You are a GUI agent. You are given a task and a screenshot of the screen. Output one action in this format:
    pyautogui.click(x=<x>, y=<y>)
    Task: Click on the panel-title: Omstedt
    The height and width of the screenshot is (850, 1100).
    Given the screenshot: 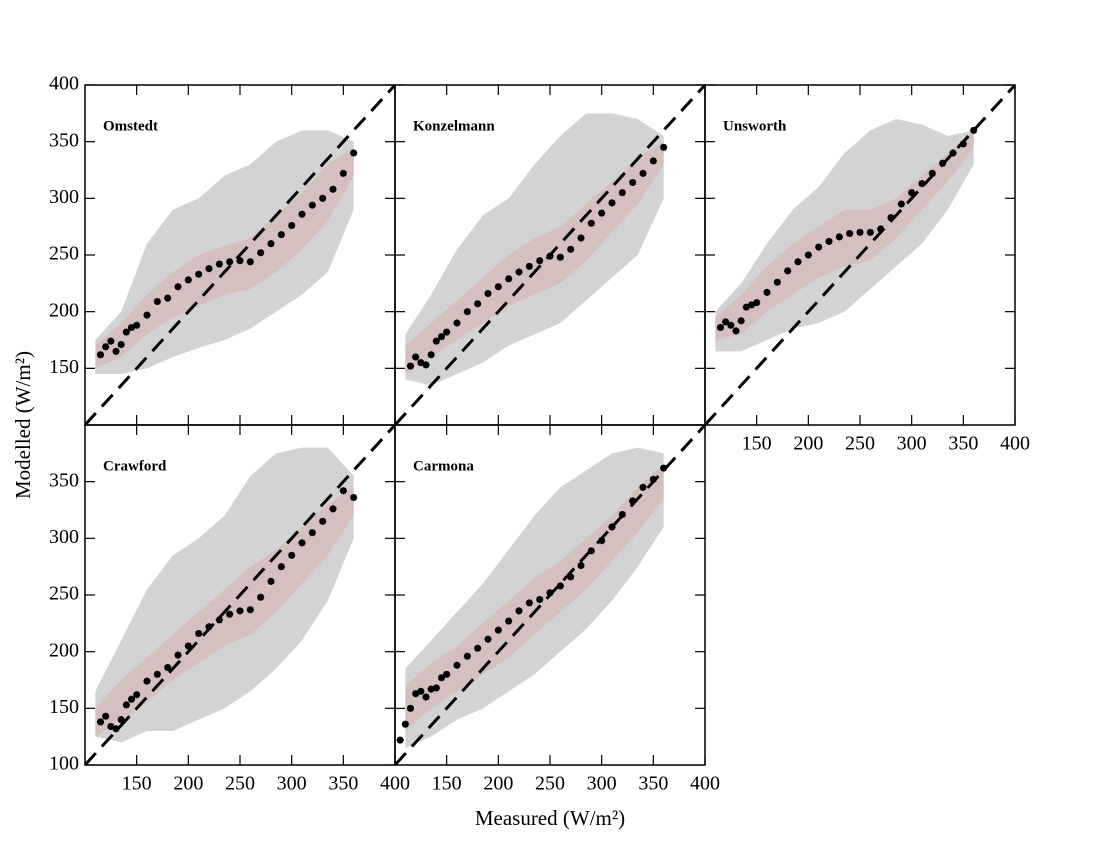 What is the action you would take?
    pyautogui.click(x=130, y=126)
    